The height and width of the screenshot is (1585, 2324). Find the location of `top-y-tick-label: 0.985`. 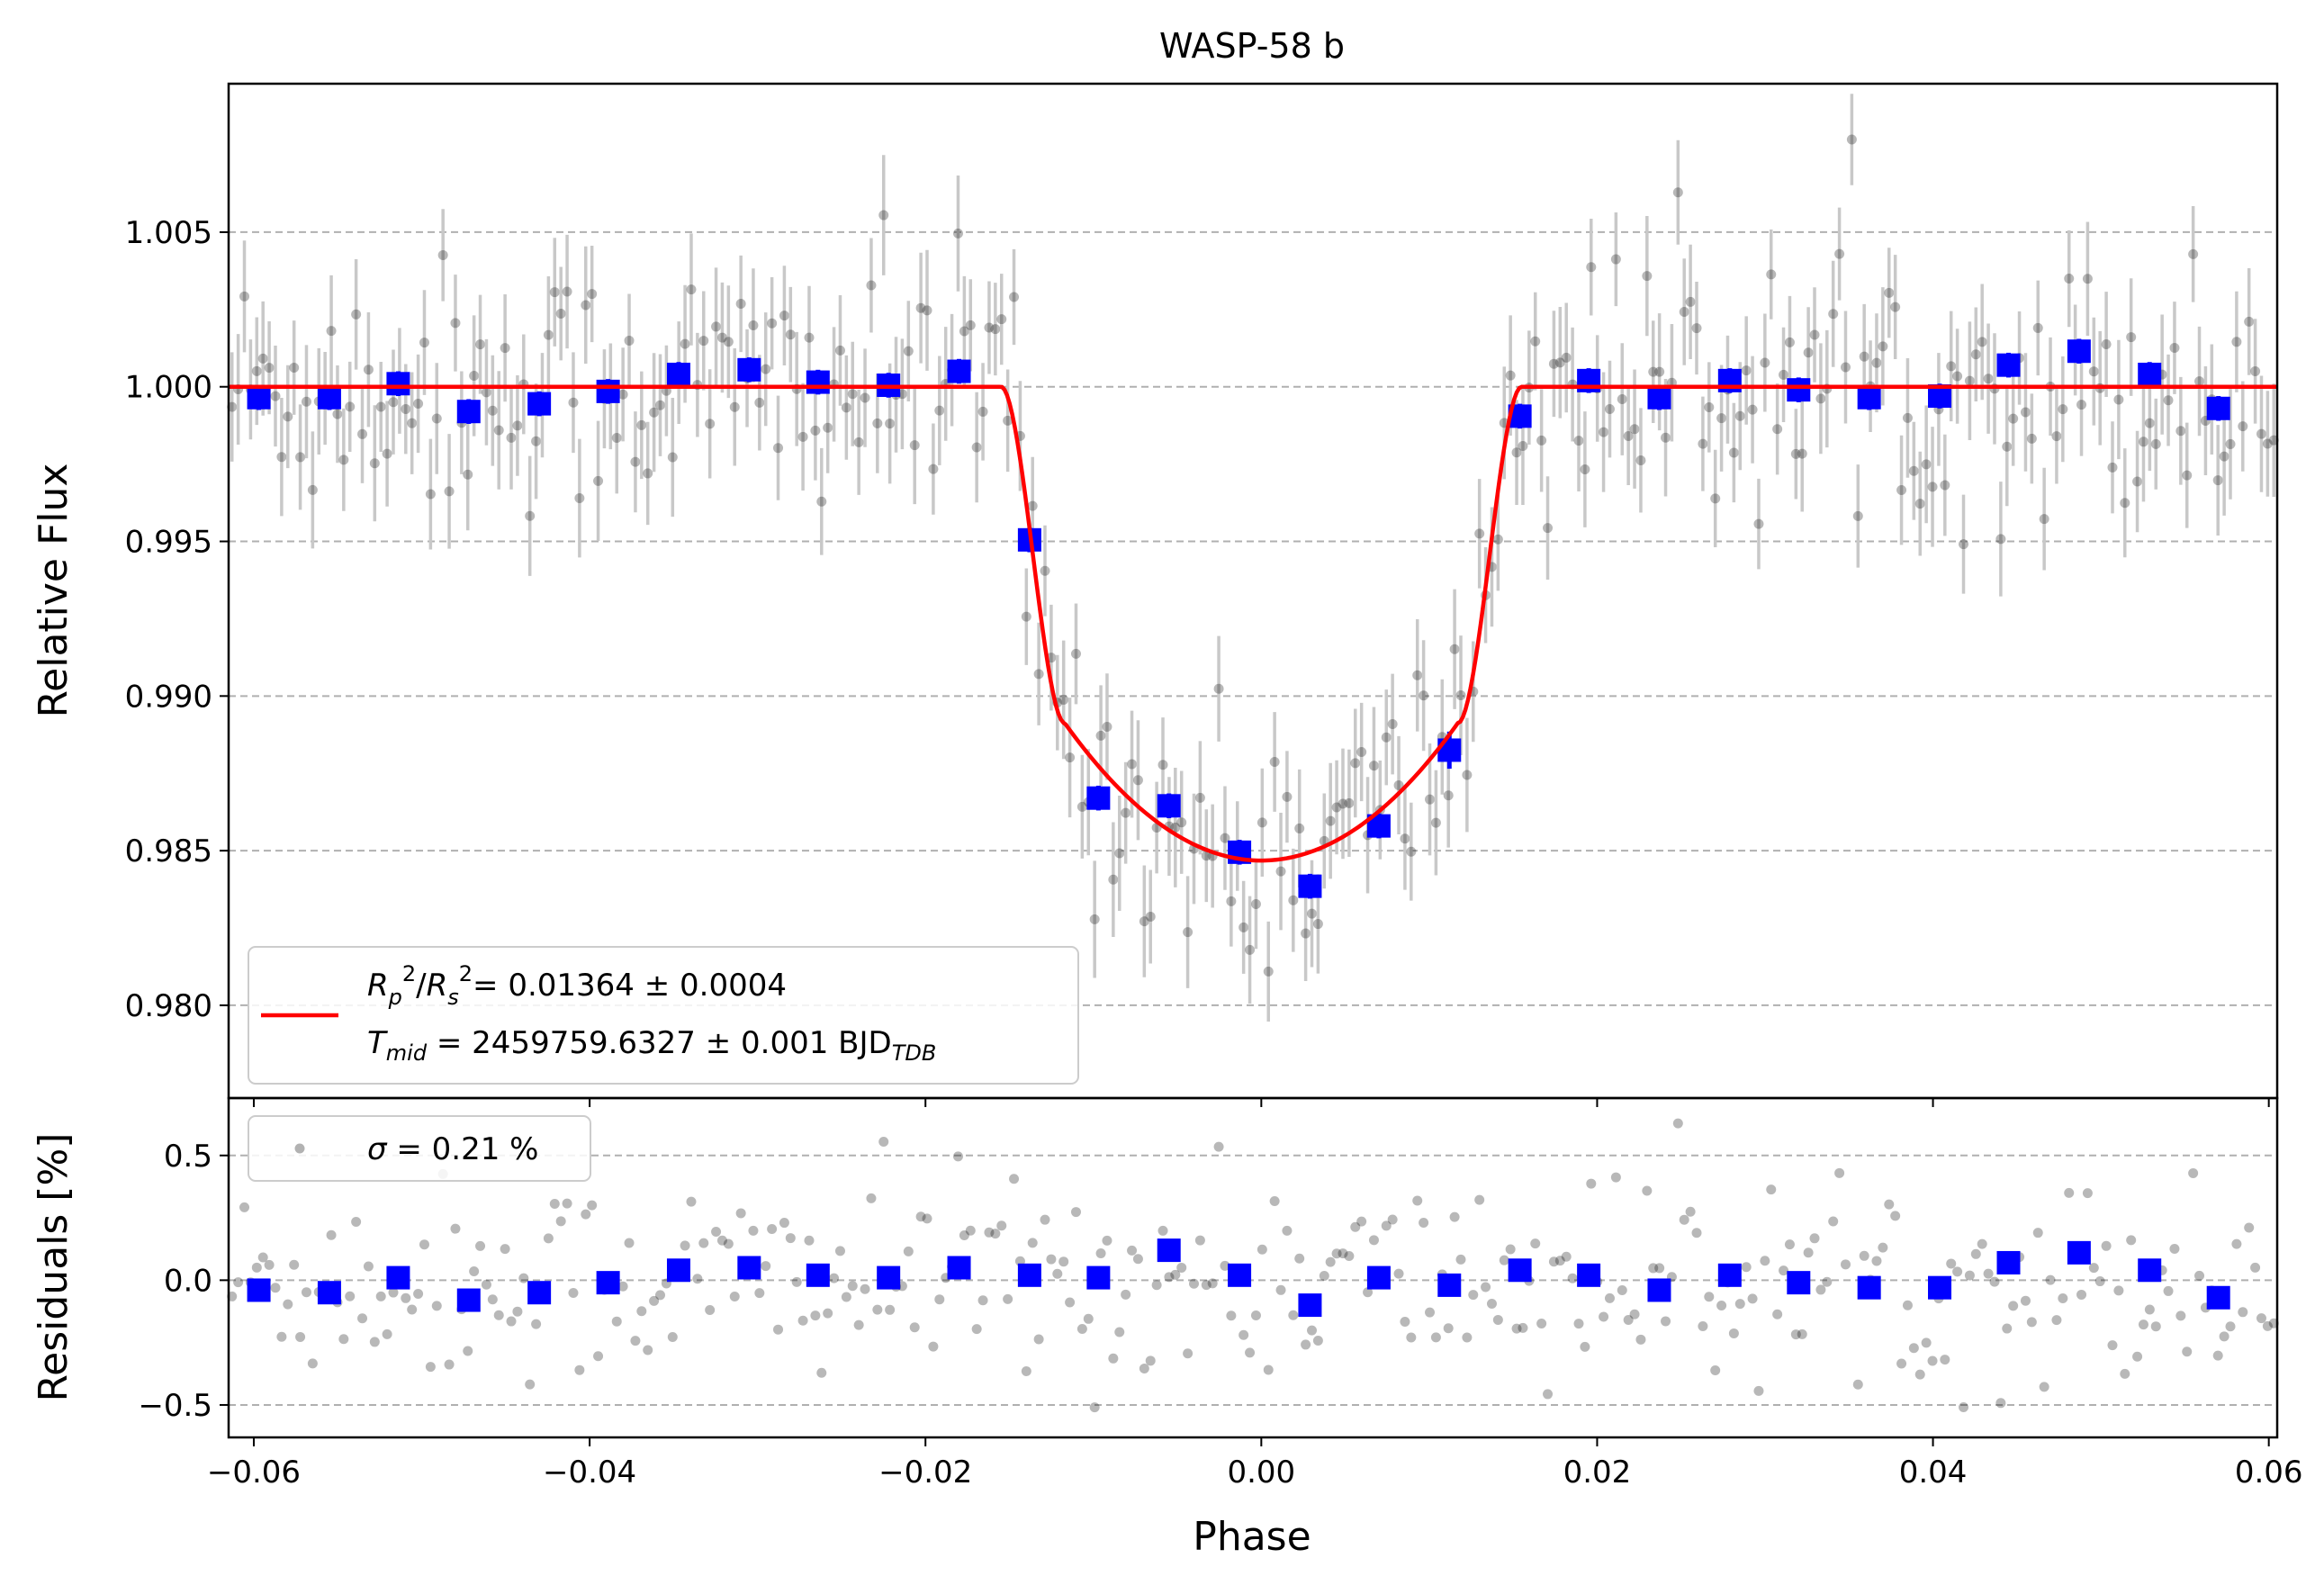

top-y-tick-label: 0.985 is located at coordinates (168, 851).